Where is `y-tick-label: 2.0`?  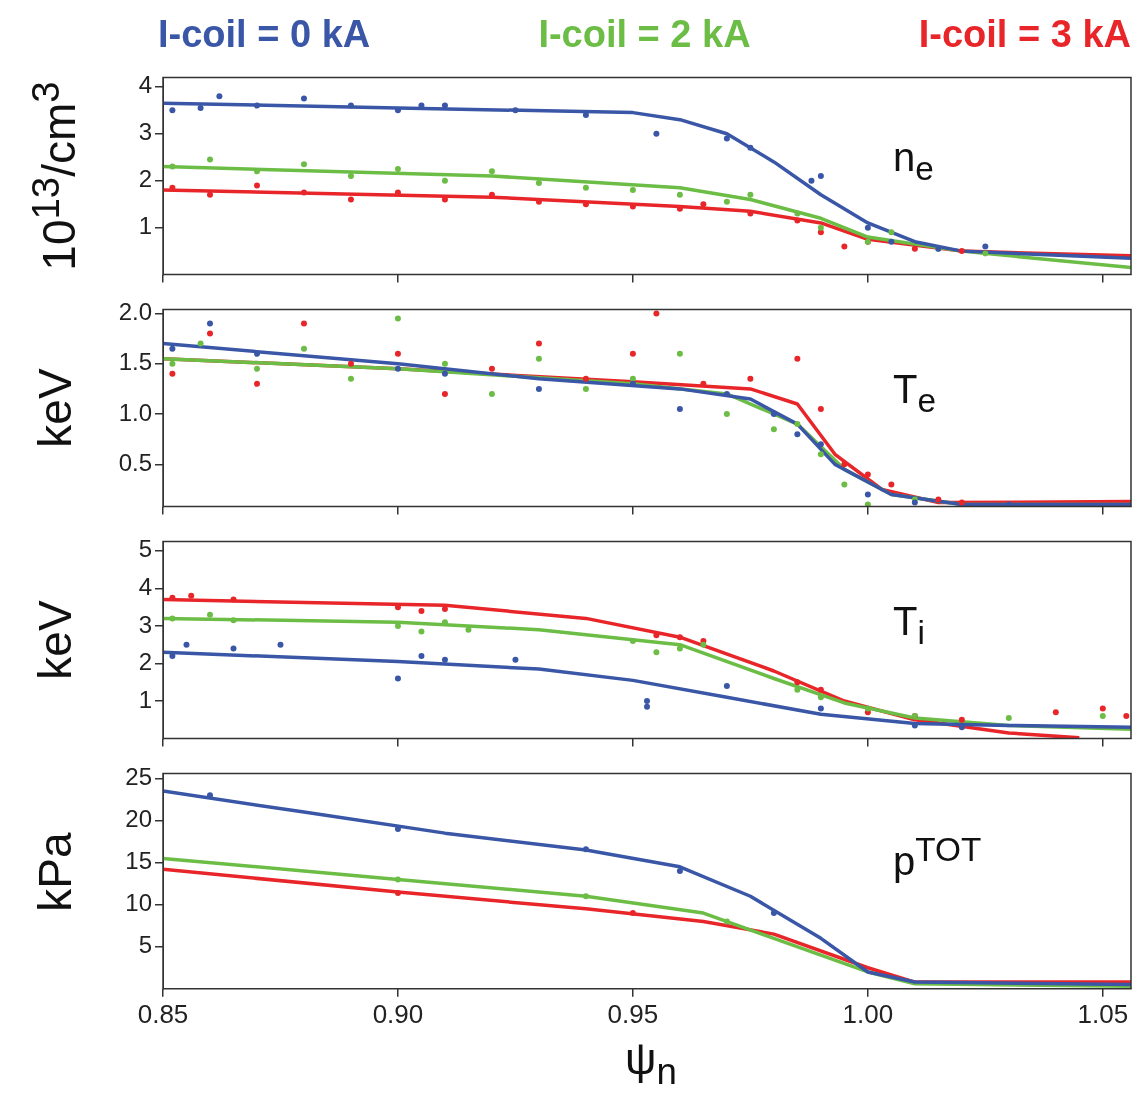 y-tick-label: 2.0 is located at coordinates (135, 312).